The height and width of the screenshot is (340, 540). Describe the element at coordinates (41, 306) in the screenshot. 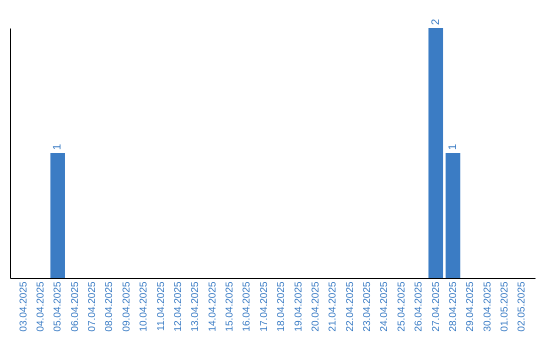

I see `x-tick-label: 04.04.2025` at that location.